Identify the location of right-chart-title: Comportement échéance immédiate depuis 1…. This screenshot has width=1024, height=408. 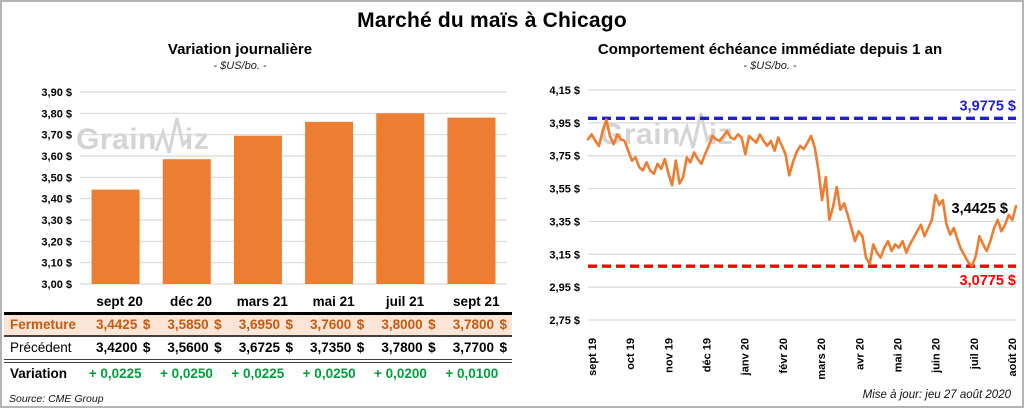
(770, 49).